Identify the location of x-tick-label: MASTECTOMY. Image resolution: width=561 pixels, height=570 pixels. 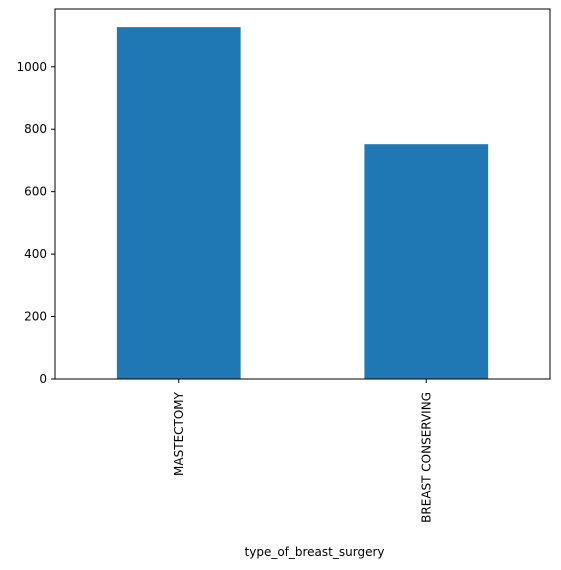
(179, 433).